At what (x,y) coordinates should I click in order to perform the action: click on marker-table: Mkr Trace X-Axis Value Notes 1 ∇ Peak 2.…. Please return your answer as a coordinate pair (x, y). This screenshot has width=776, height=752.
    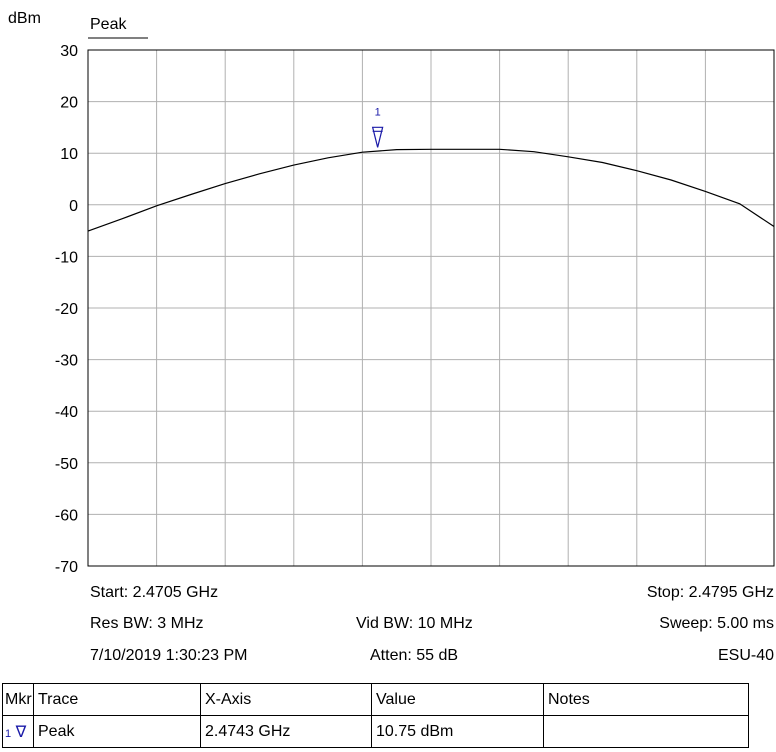
    Looking at the image, I should click on (375, 715).